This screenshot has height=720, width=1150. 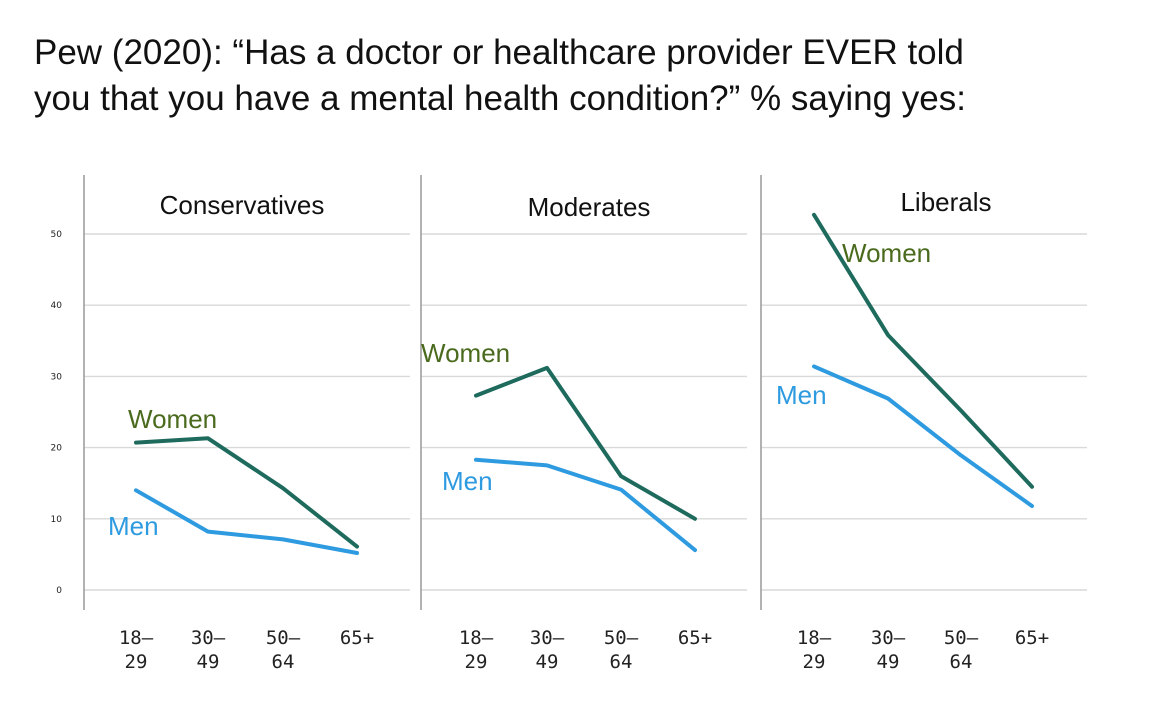 What do you see at coordinates (242, 205) in the screenshot?
I see `panel-title: Conservatives` at bounding box center [242, 205].